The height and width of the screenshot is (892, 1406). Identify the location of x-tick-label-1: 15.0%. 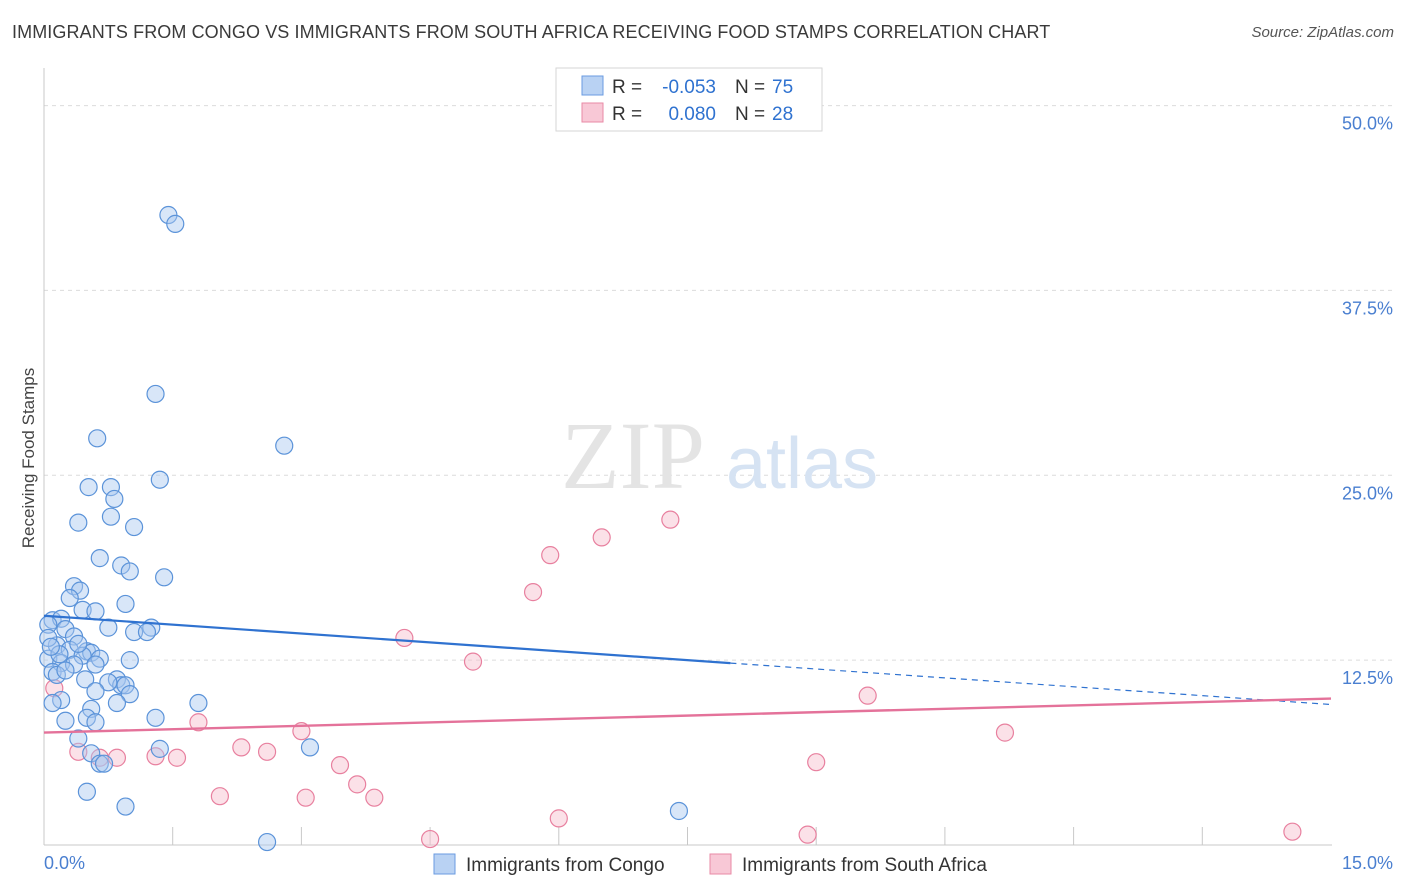
(1367, 863).